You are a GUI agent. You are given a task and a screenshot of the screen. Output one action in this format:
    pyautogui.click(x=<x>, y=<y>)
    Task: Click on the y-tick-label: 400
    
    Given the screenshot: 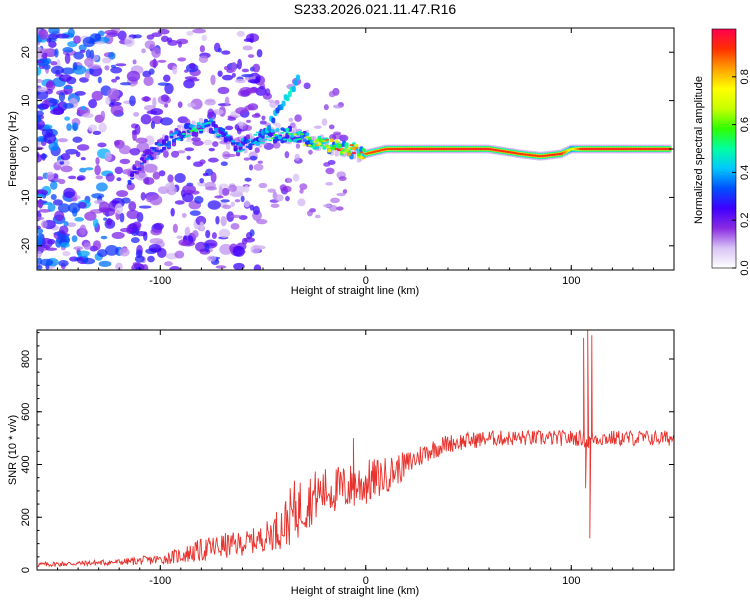 What is the action you would take?
    pyautogui.click(x=26, y=464)
    